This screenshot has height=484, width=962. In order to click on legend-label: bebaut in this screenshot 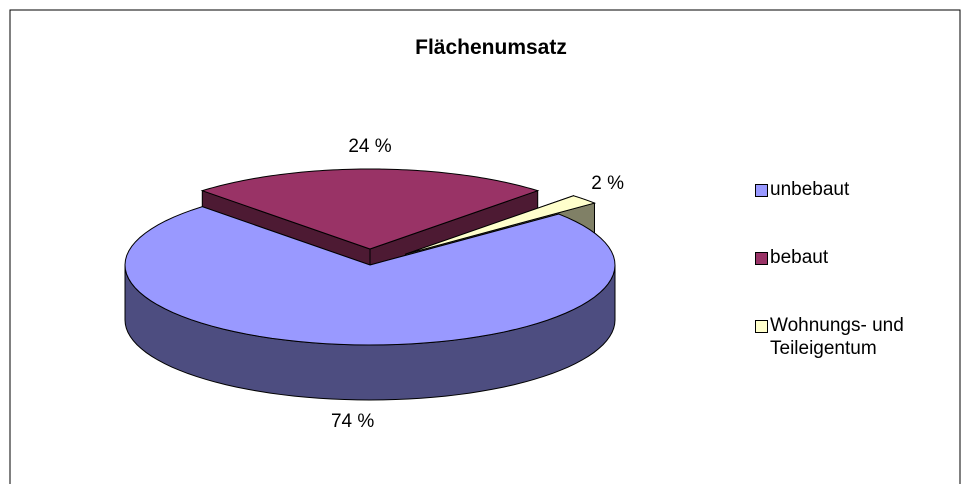, I will do `click(799, 257)`.